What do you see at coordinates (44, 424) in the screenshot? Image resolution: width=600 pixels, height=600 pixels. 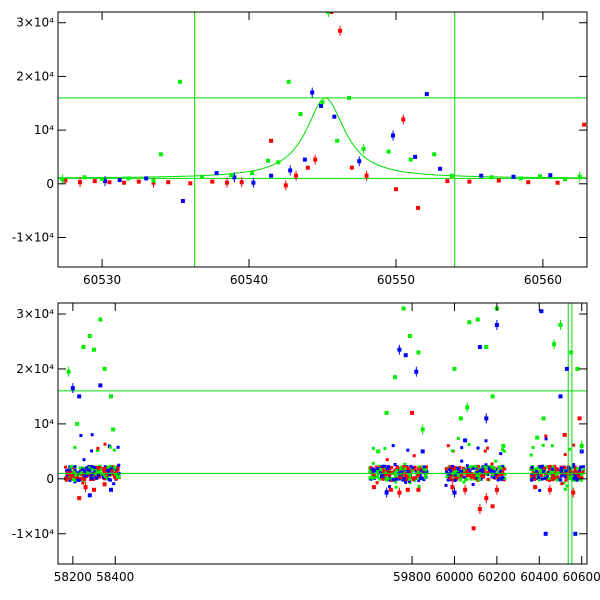 I see `y-tick-label: 10⁴` at bounding box center [44, 424].